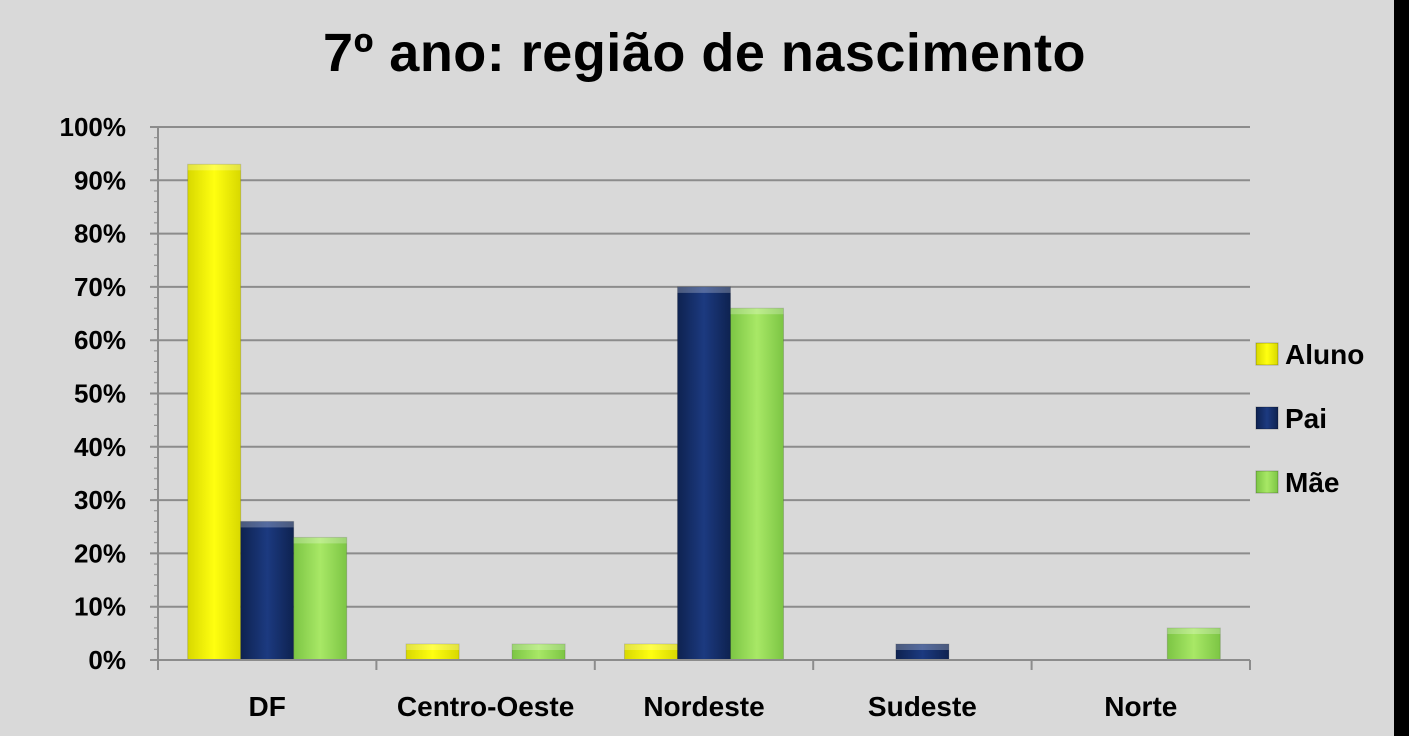 This screenshot has width=1409, height=736. Describe the element at coordinates (214, 412) in the screenshot. I see `bar-aluno` at that location.